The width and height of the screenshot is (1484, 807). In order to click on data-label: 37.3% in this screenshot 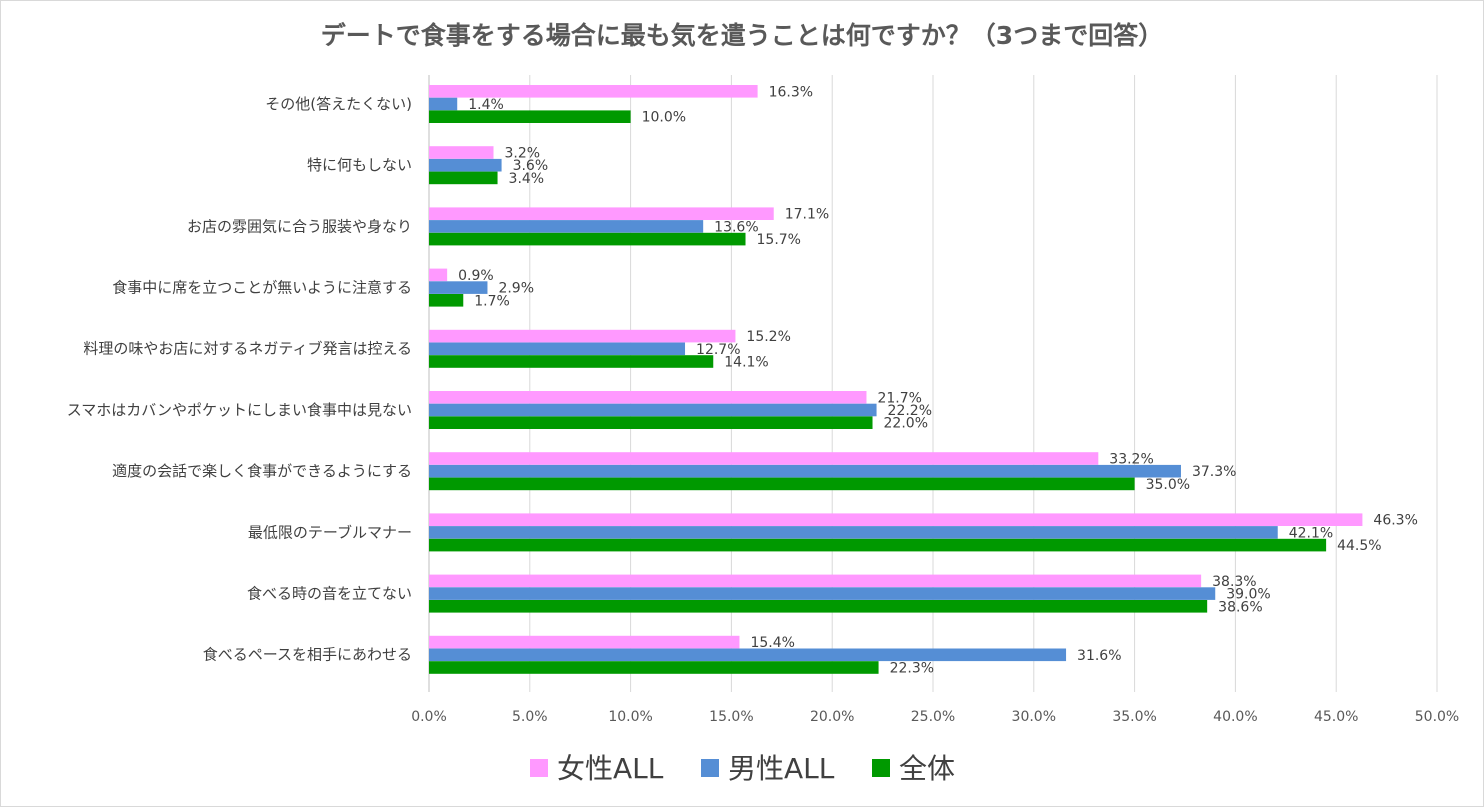, I will do `click(1214, 472)`.